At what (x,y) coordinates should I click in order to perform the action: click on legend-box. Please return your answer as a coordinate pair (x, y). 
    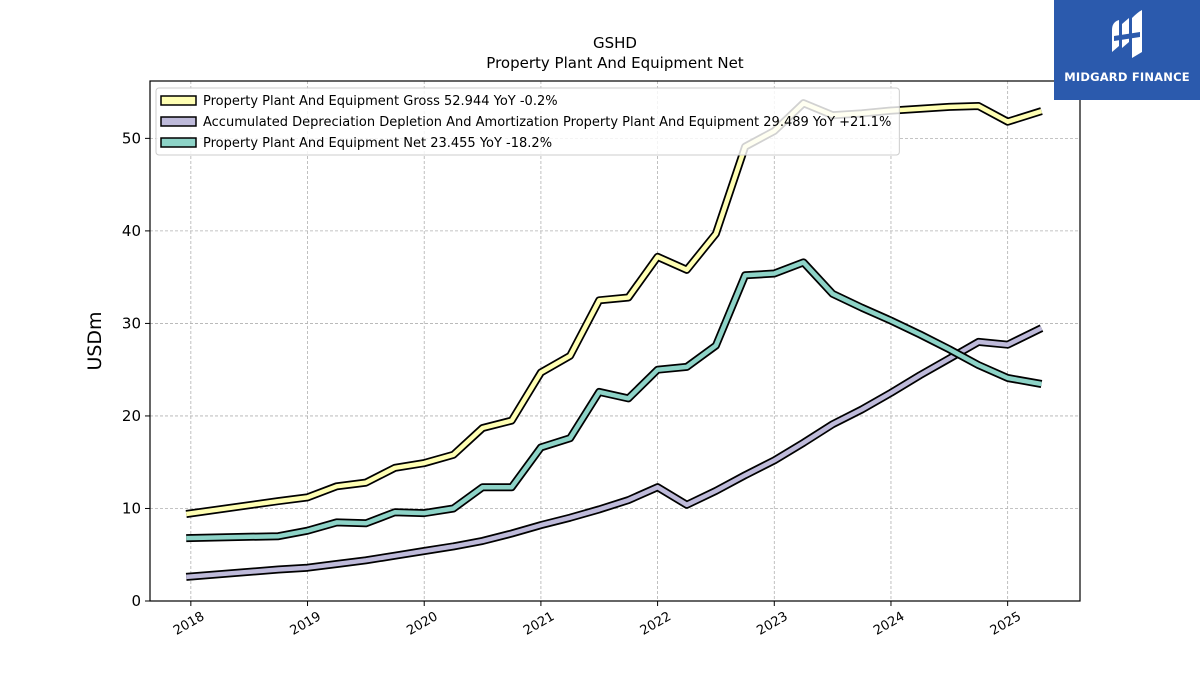
    Looking at the image, I should click on (527, 121).